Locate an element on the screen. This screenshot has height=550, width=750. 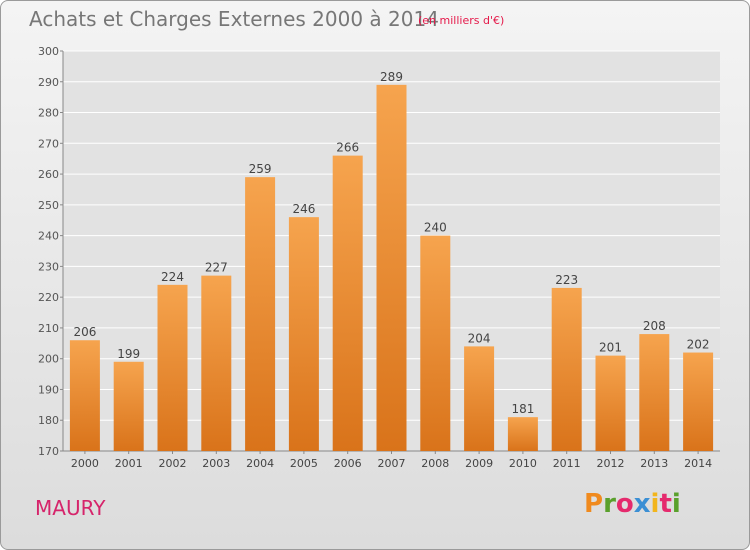
bar-value-label: 199 is located at coordinates (128, 354).